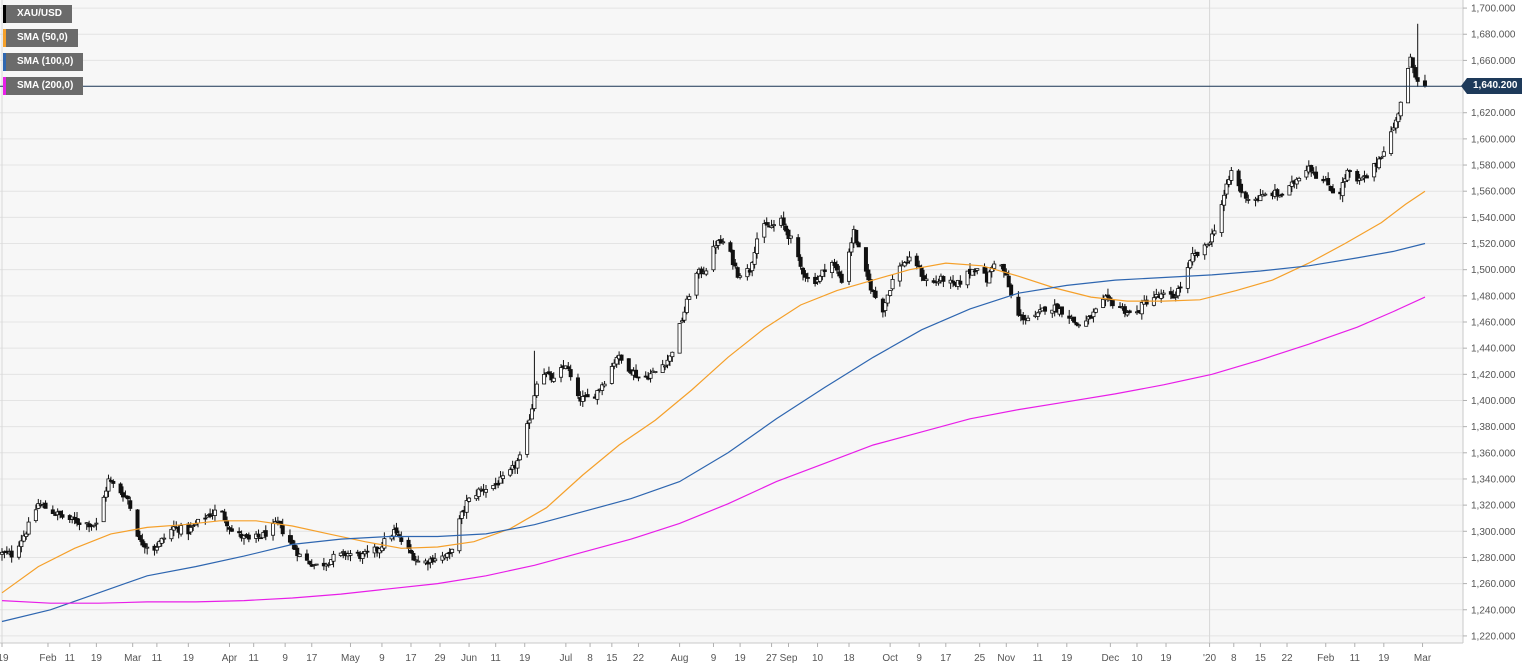 This screenshot has width=1536, height=669. Describe the element at coordinates (890, 658) in the screenshot. I see `x-tick-label: Oct` at that location.